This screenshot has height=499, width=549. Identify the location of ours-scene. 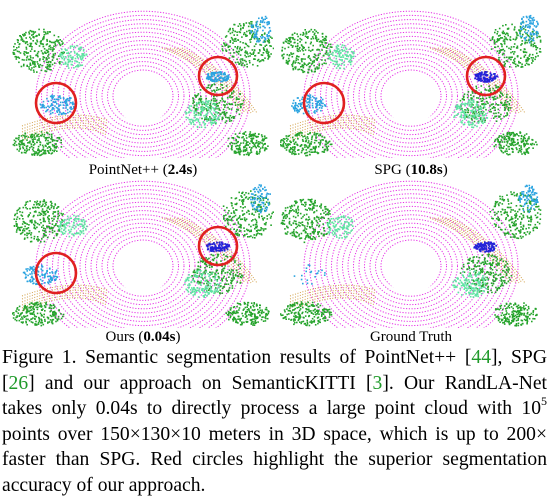
(143, 254).